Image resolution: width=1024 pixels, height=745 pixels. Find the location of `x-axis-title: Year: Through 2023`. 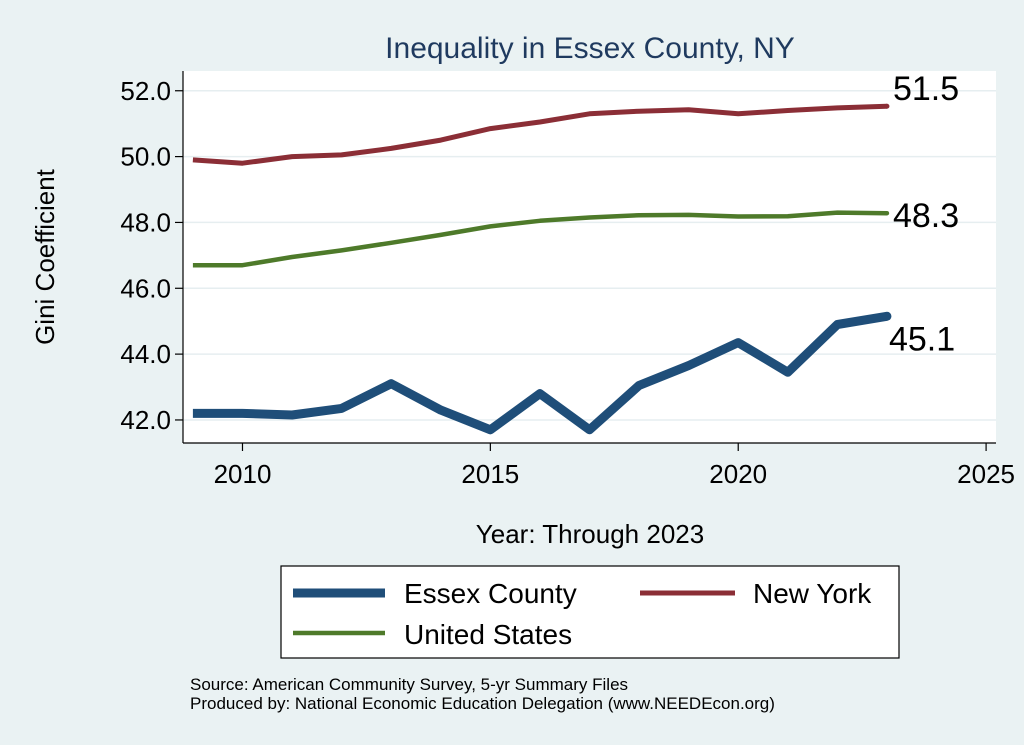

x-axis-title: Year: Through 2023 is located at coordinates (590, 534).